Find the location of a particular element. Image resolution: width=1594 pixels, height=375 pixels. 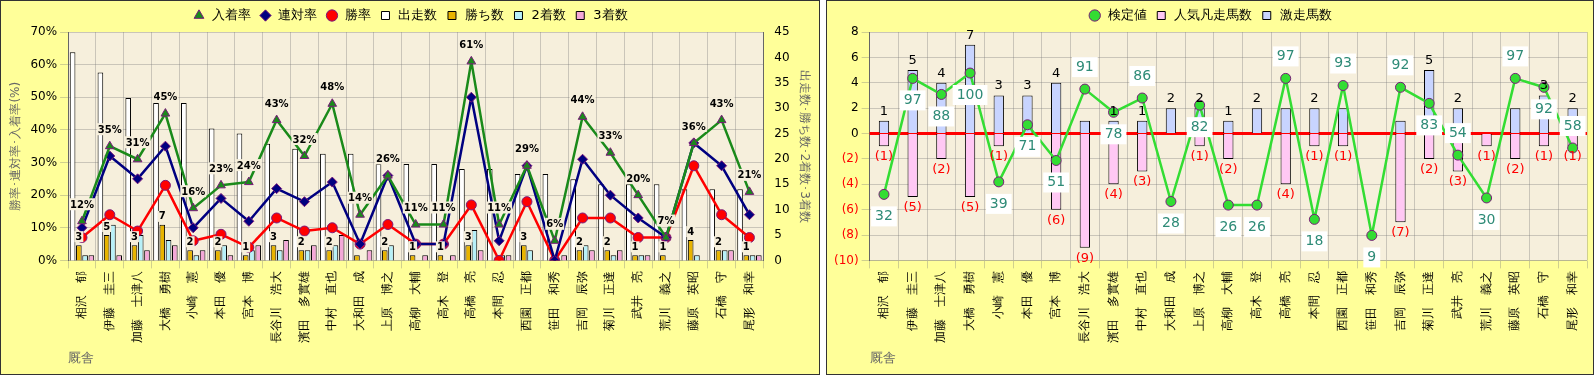

data-label: 32% is located at coordinates (304, 139).